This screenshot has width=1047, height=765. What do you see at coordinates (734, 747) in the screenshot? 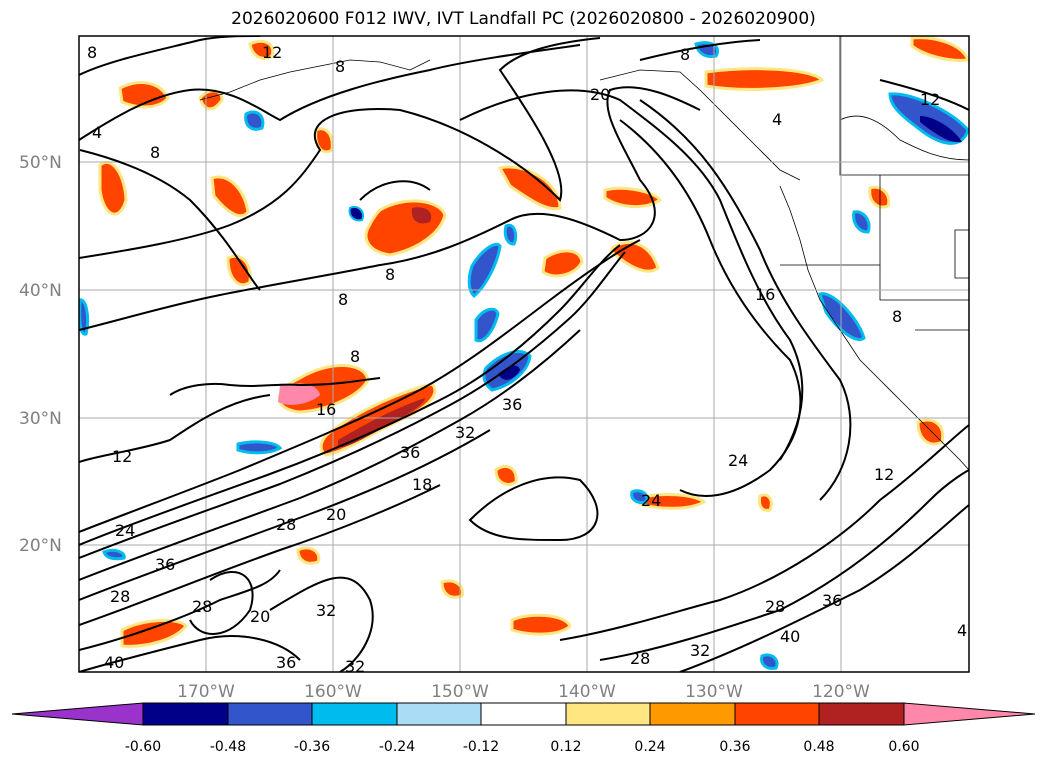
I see `colorbar-tick: 0.36` at bounding box center [734, 747].